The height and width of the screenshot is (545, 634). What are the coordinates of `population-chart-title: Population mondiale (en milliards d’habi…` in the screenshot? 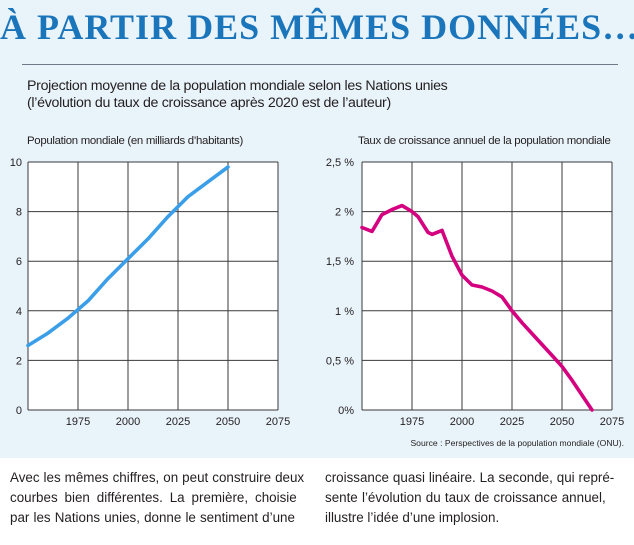 It's located at (135, 141).